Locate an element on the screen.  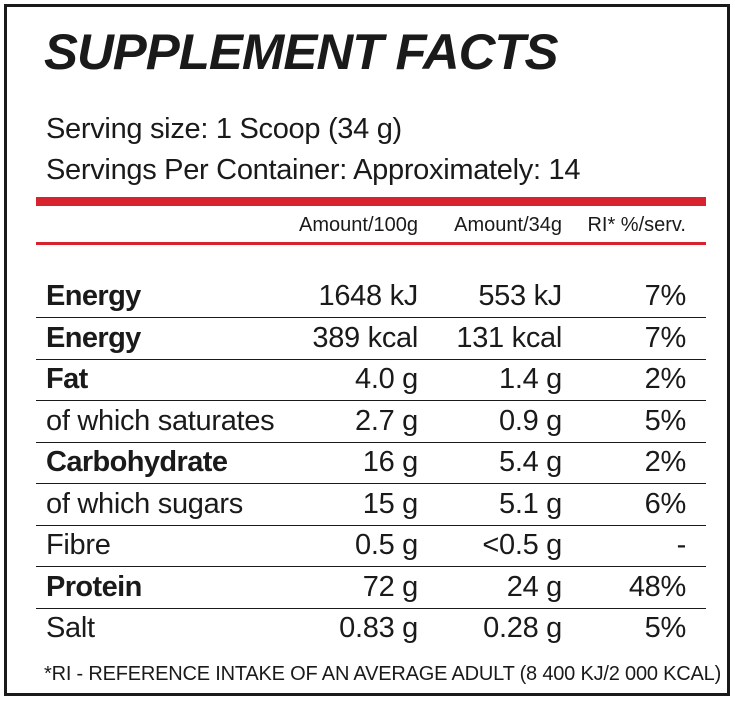
amount-per-100g: 389 kcal is located at coordinates (365, 337).